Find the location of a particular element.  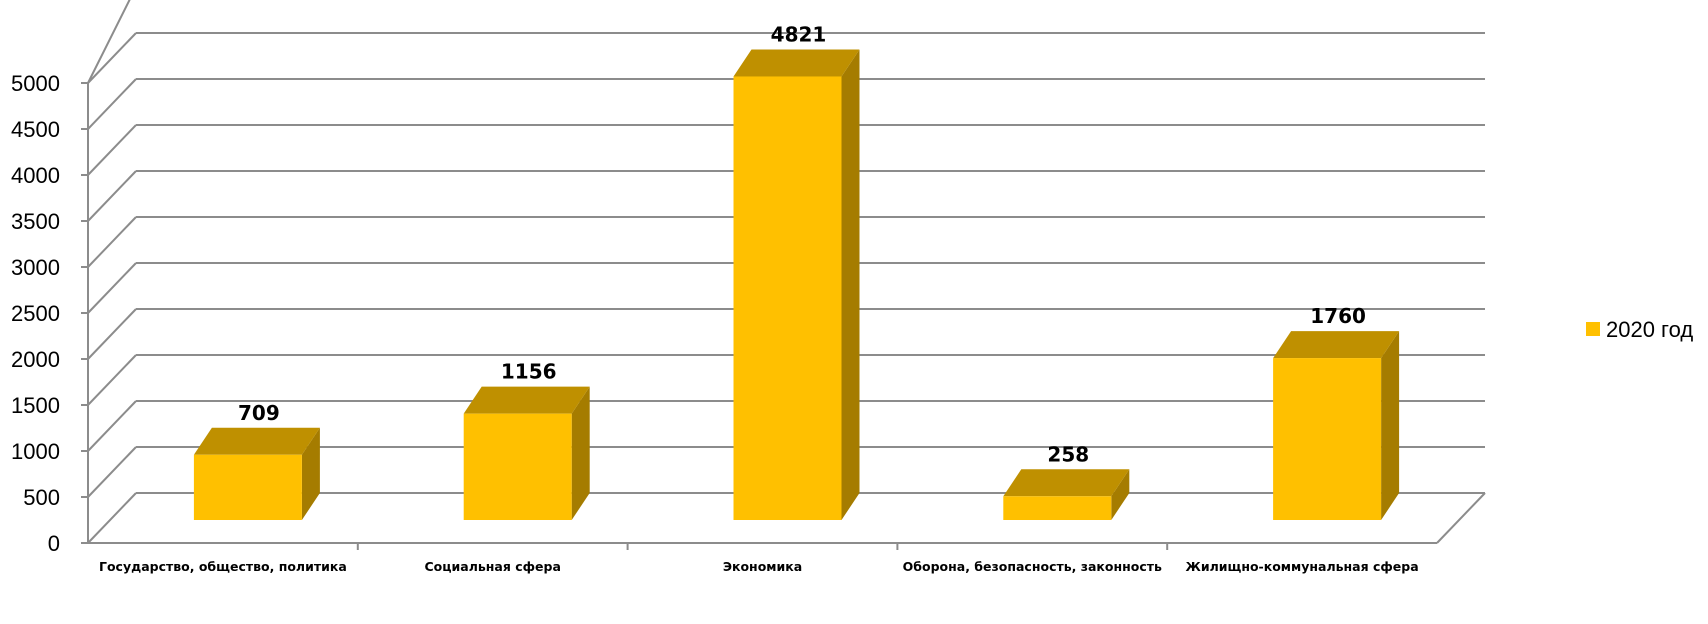

y-tick-label: 500 is located at coordinates (41, 497).